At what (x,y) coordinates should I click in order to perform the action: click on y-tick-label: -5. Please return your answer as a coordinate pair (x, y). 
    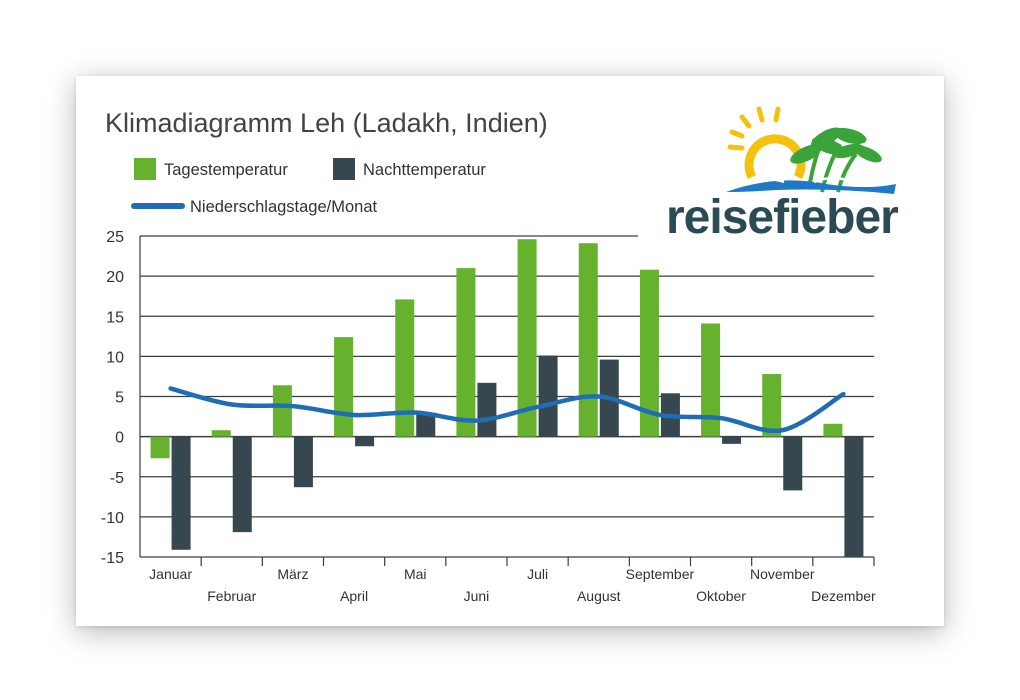
    Looking at the image, I should click on (117, 478).